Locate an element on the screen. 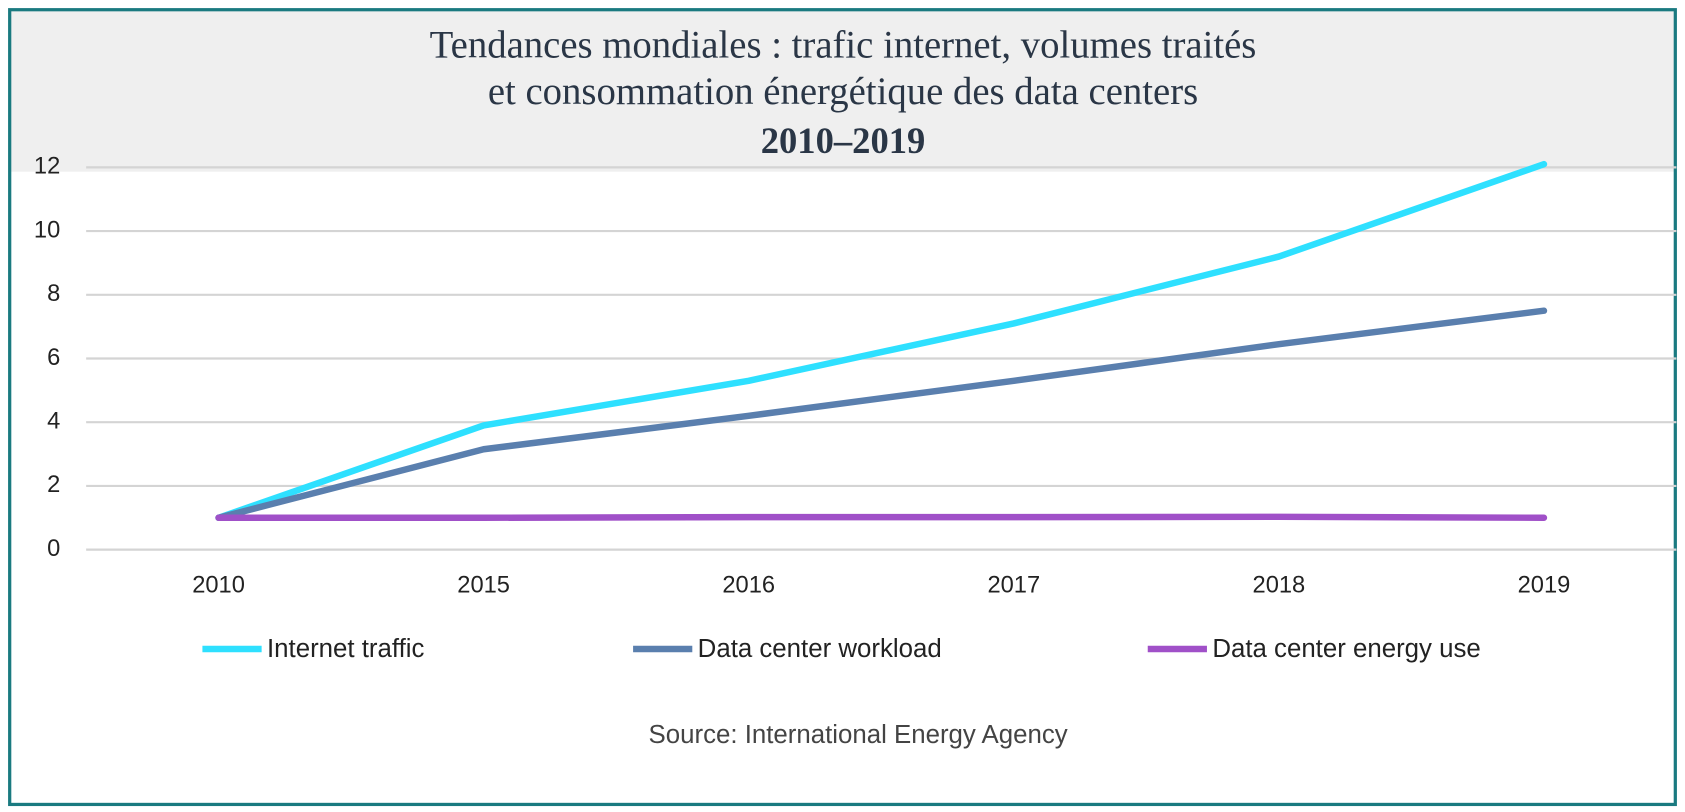 Image resolution: width=1685 pixels, height=812 pixels. legend-label: Data center energy use is located at coordinates (1346, 649).